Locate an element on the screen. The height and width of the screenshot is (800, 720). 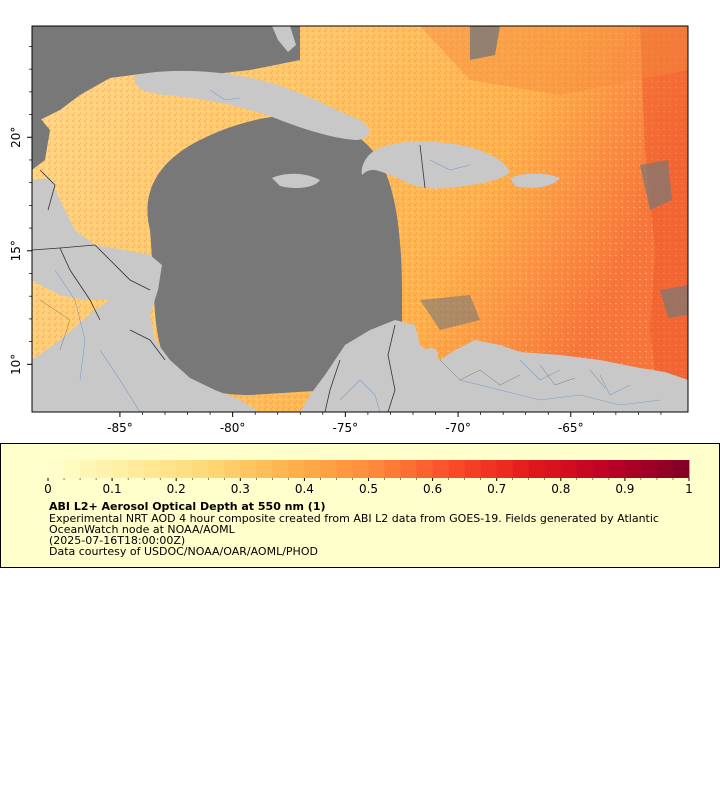
colorbar-tick-label: 0.9 is located at coordinates (624, 489).